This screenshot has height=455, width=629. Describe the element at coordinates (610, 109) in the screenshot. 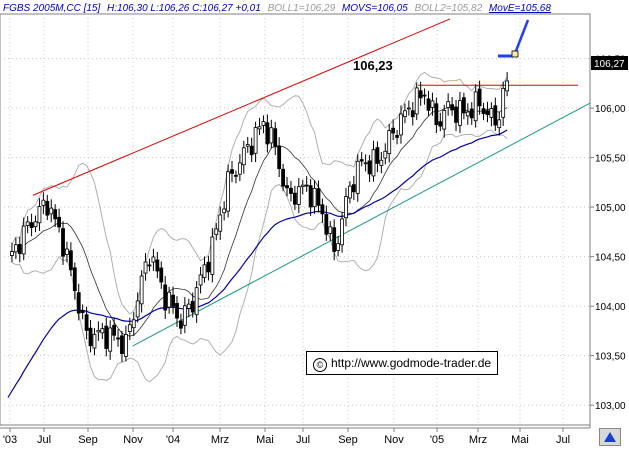

I see `y-tick-label: 106,00` at that location.